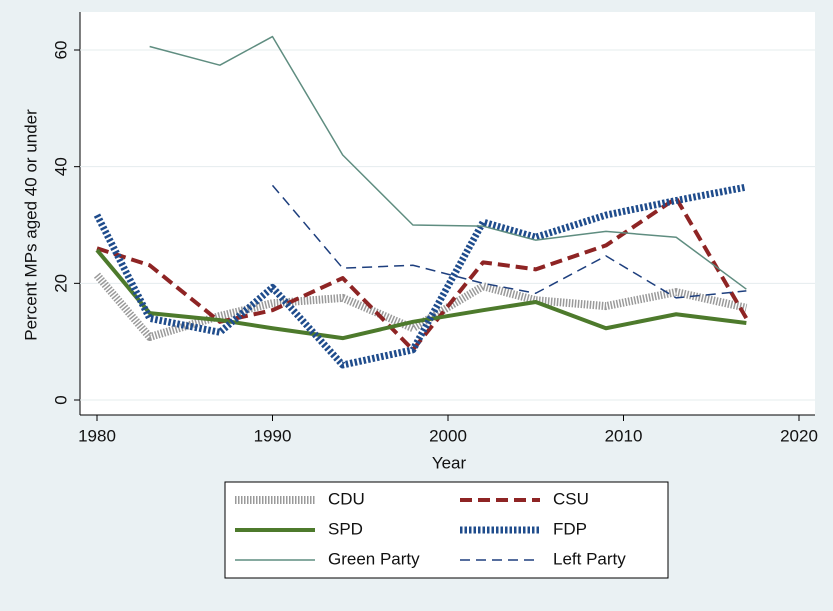  Describe the element at coordinates (60, 50) in the screenshot. I see `y-tick-label: 60` at that location.